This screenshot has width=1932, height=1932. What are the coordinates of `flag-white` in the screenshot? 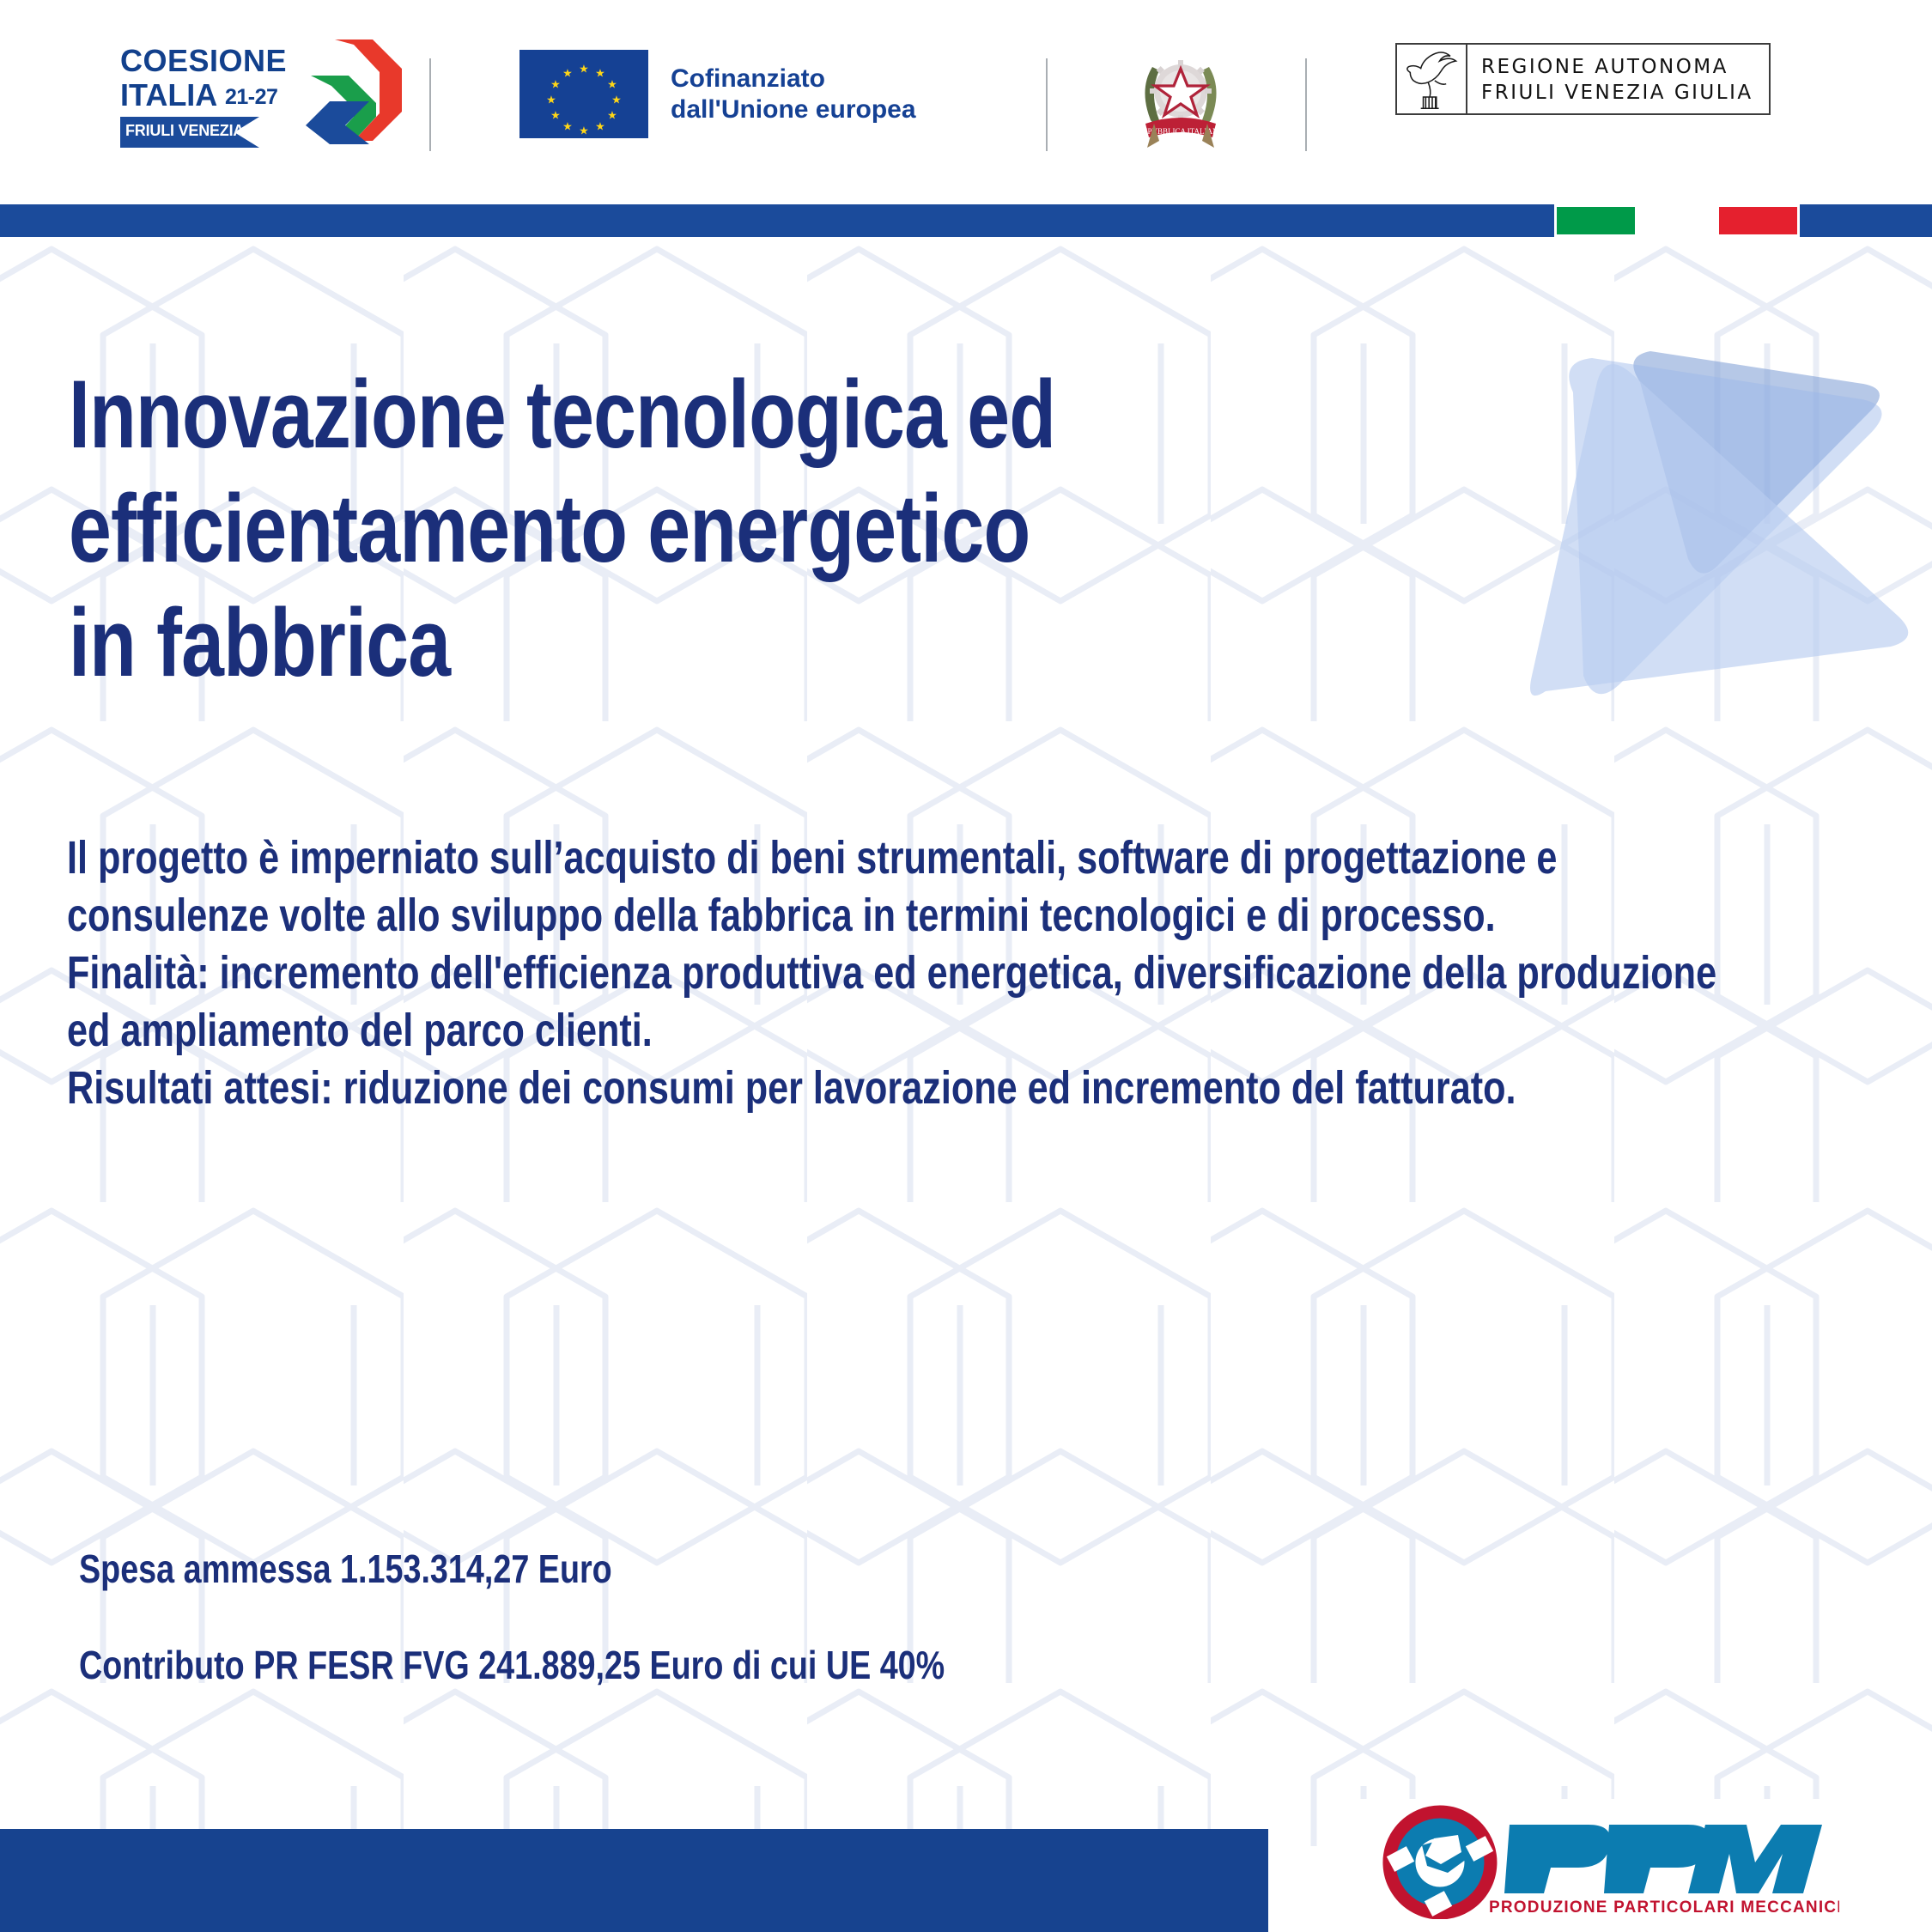 It's located at (1676, 220).